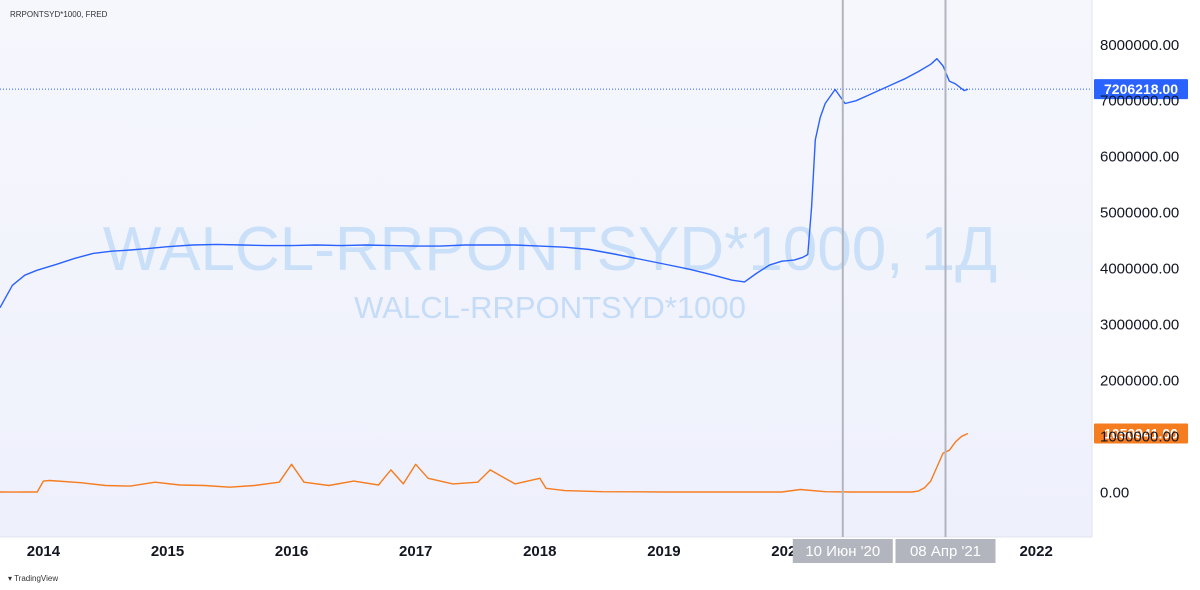 Image resolution: width=1200 pixels, height=590 pixels. I want to click on x-tick-label: 2017, so click(415, 551).